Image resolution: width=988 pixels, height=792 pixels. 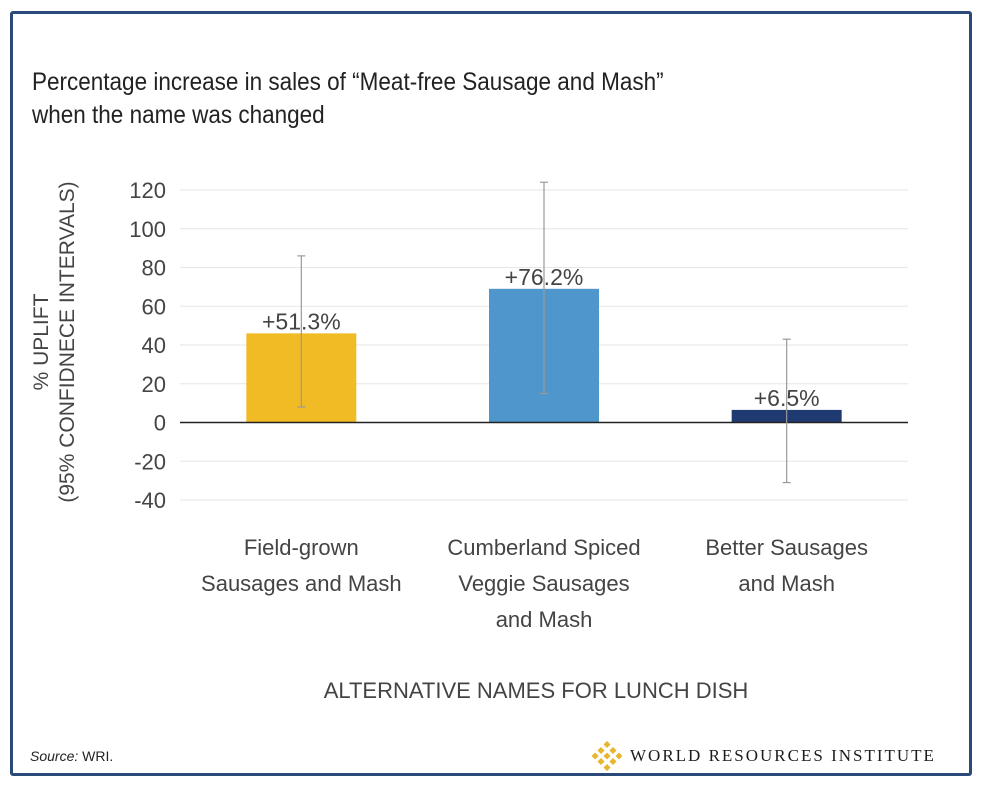 What do you see at coordinates (536, 690) in the screenshot?
I see `x-axis-label: ALTERNATIVE NAMES FOR LUNCH DISH` at bounding box center [536, 690].